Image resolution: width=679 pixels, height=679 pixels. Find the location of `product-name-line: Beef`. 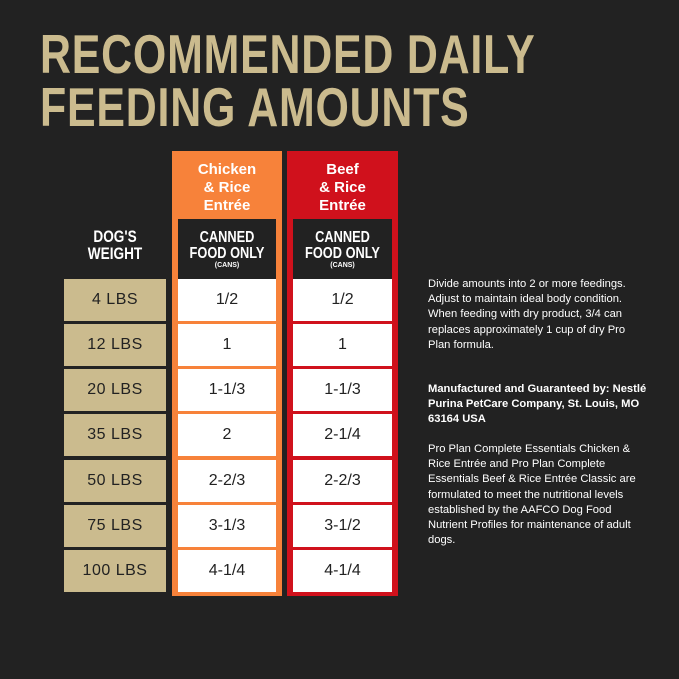

product-name-line: Beef is located at coordinates (342, 169).